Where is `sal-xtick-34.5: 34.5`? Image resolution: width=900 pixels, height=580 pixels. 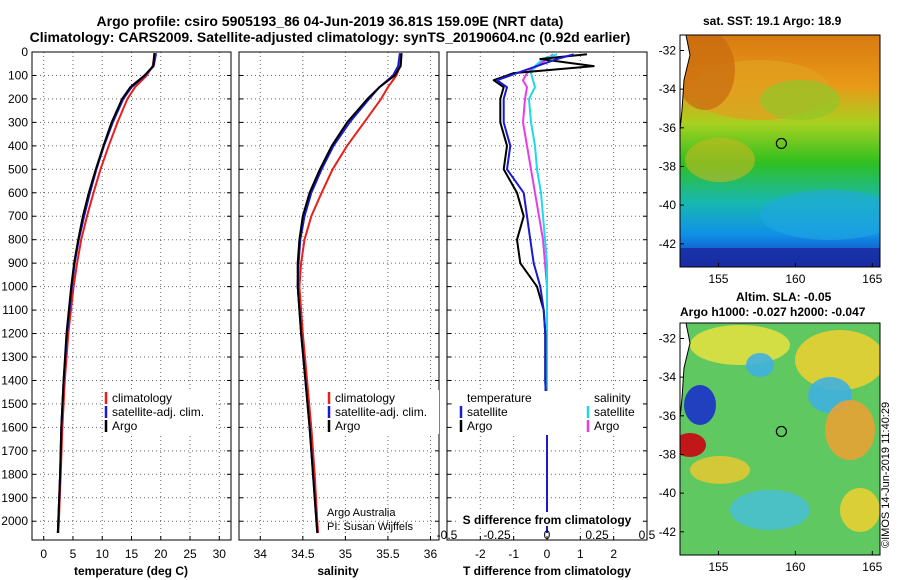
sal-xtick-34.5: 34.5 is located at coordinates (303, 554).